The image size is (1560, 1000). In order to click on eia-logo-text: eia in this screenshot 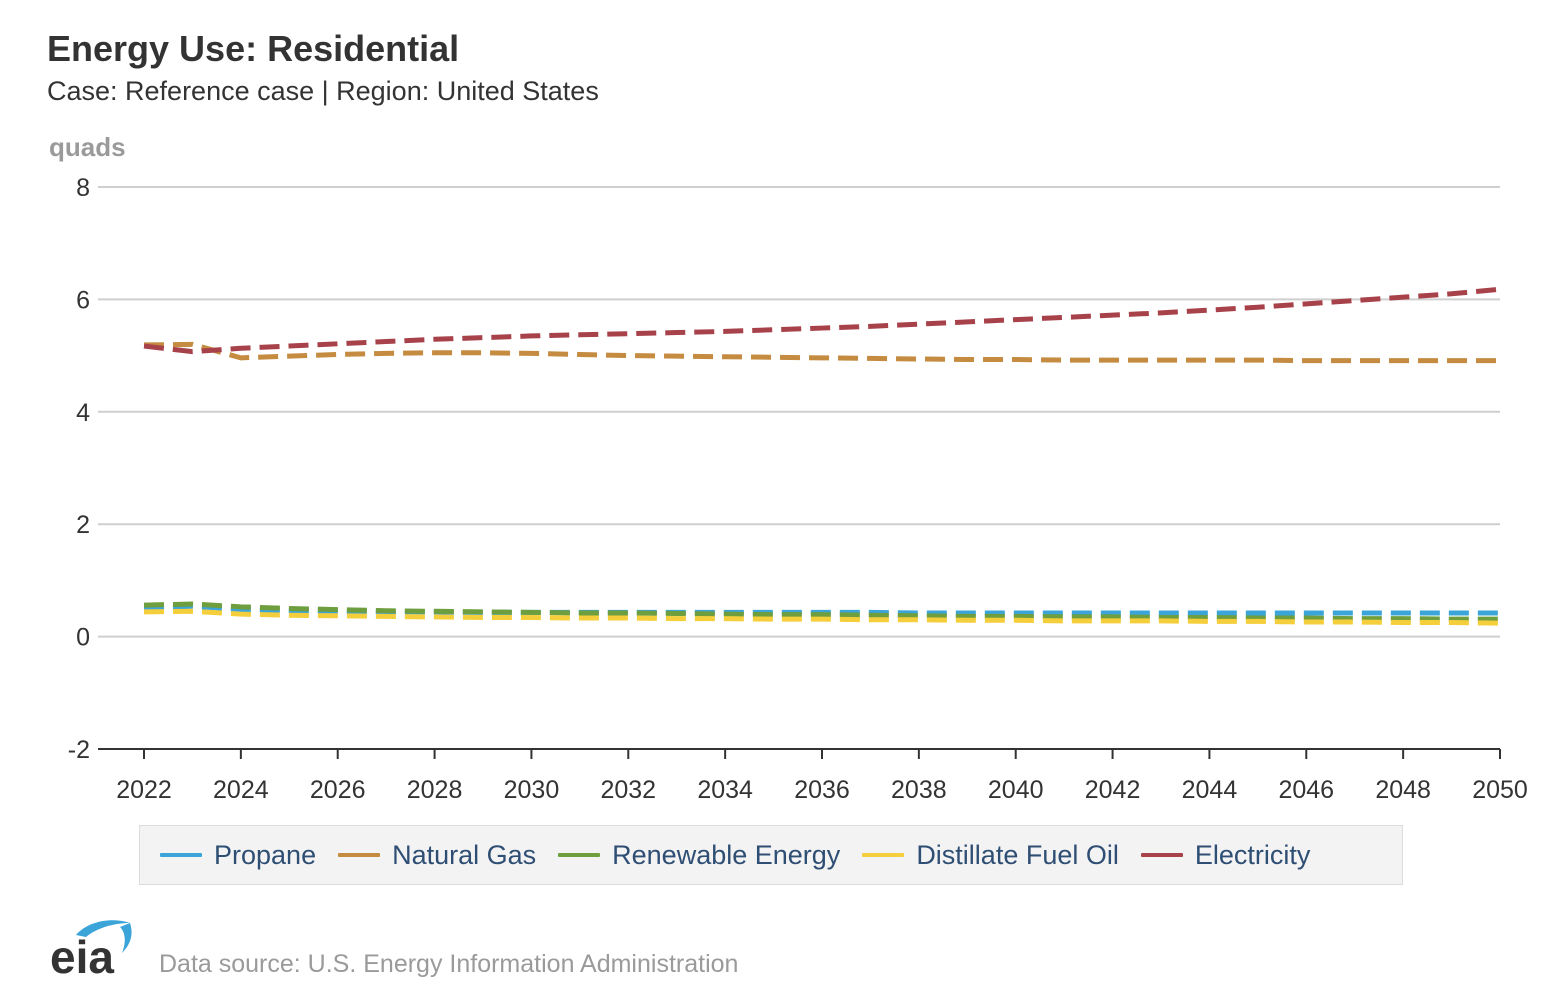, I will do `click(82, 954)`.